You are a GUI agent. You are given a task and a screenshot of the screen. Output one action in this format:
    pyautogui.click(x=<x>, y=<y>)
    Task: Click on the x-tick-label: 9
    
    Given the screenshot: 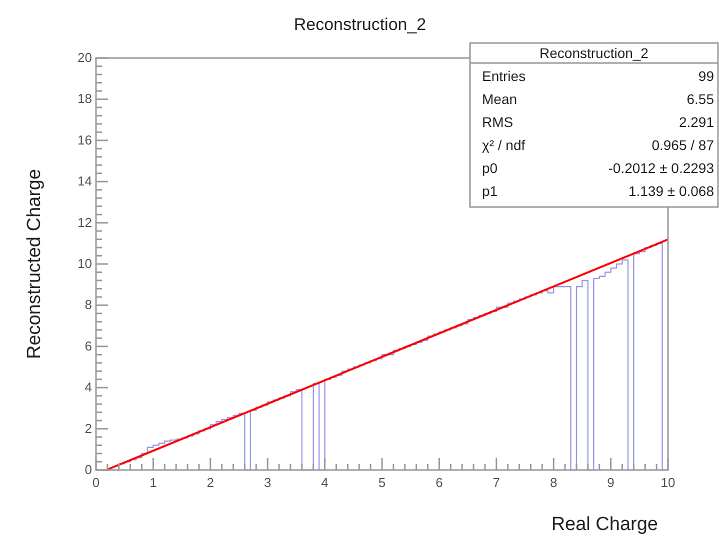 What is the action you would take?
    pyautogui.click(x=610, y=482)
    